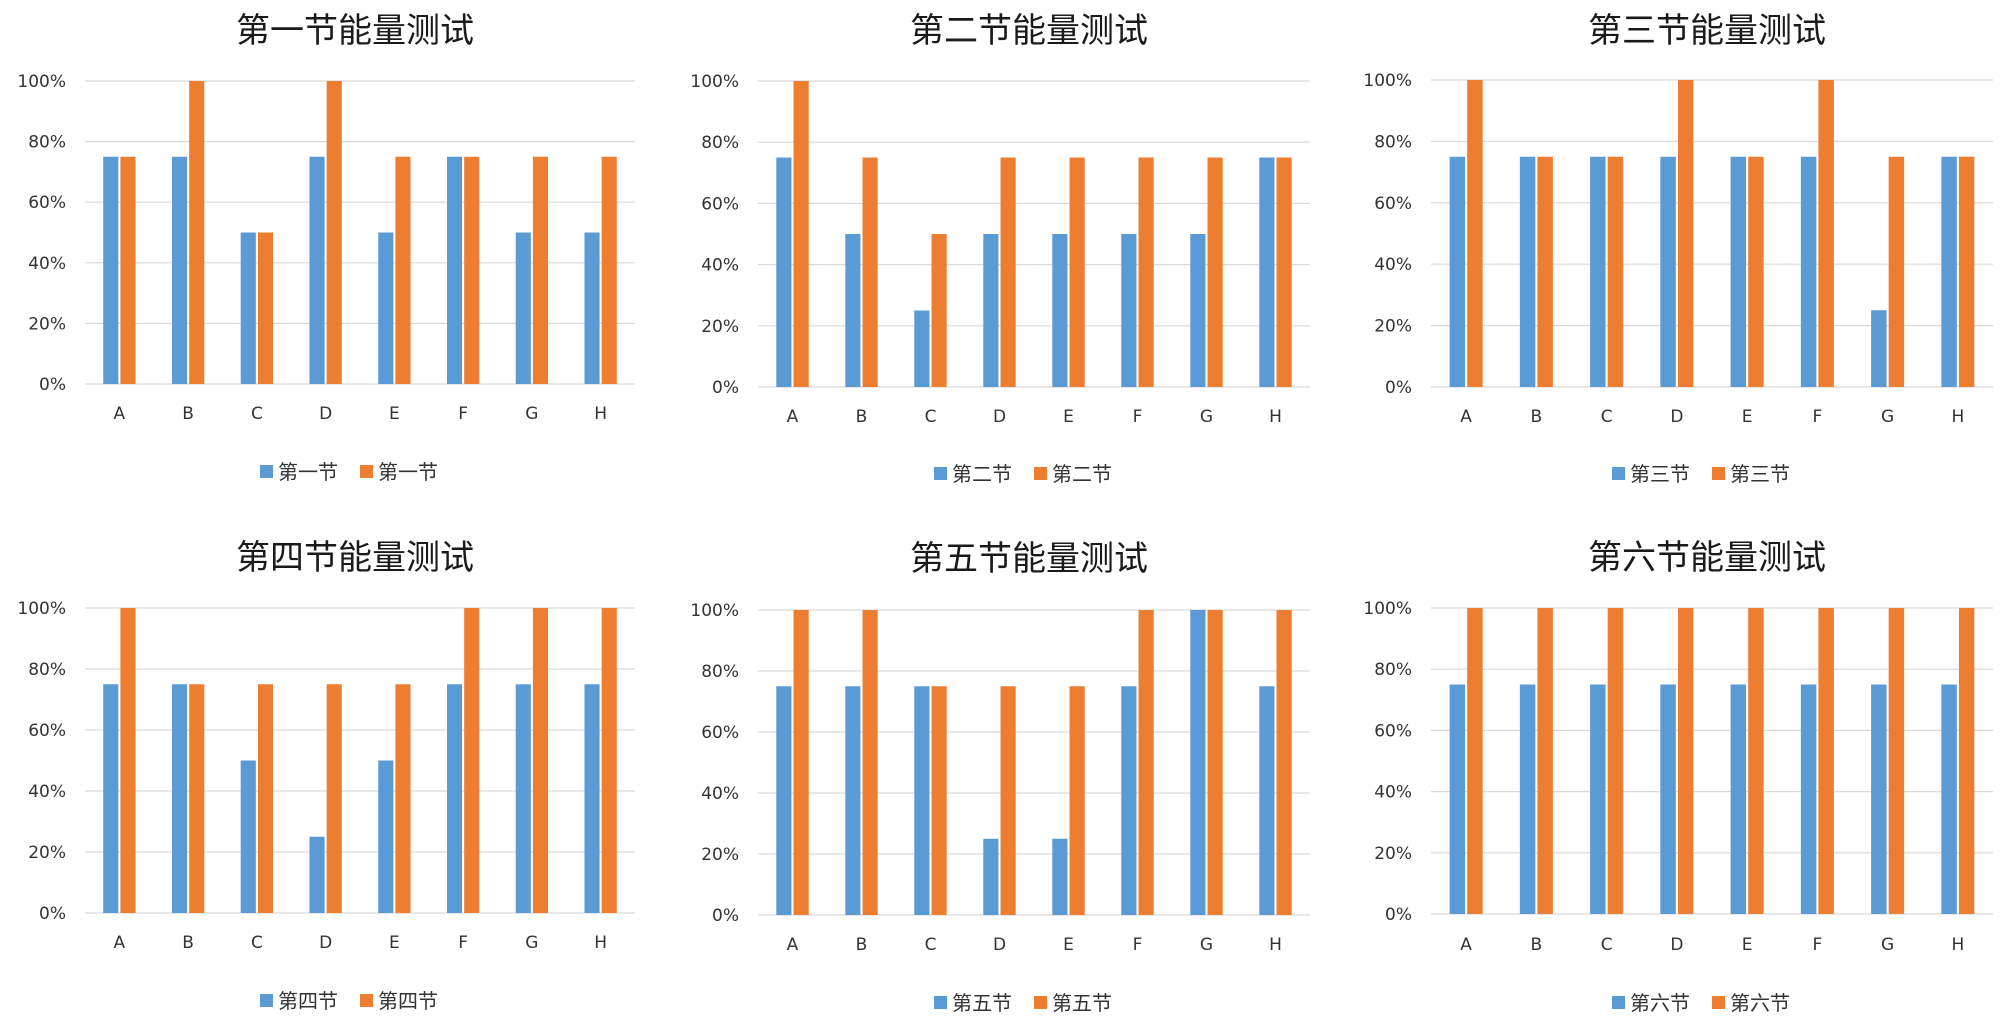 The height and width of the screenshot is (1029, 2000). I want to click on legend: 第一节 第一节, so click(349, 472).